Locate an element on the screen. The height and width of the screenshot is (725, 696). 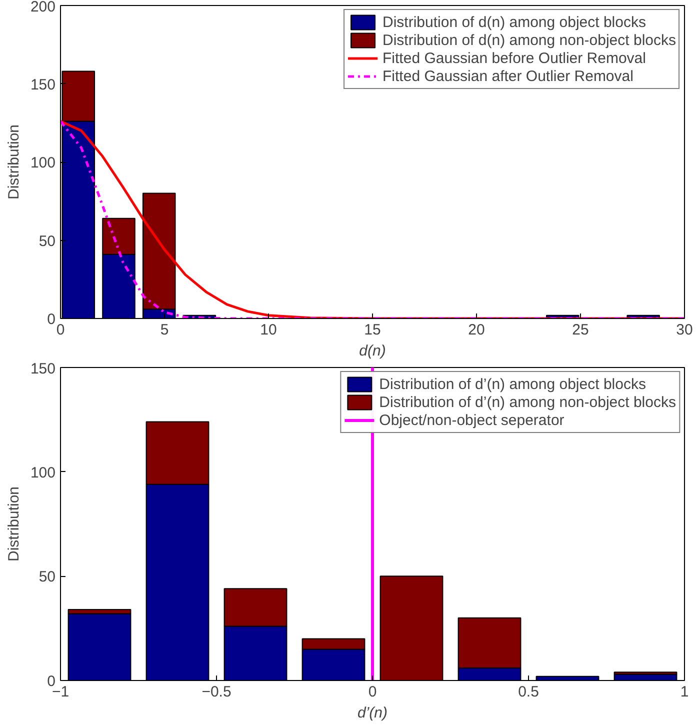
x-tick-label: −0.5 is located at coordinates (217, 692).